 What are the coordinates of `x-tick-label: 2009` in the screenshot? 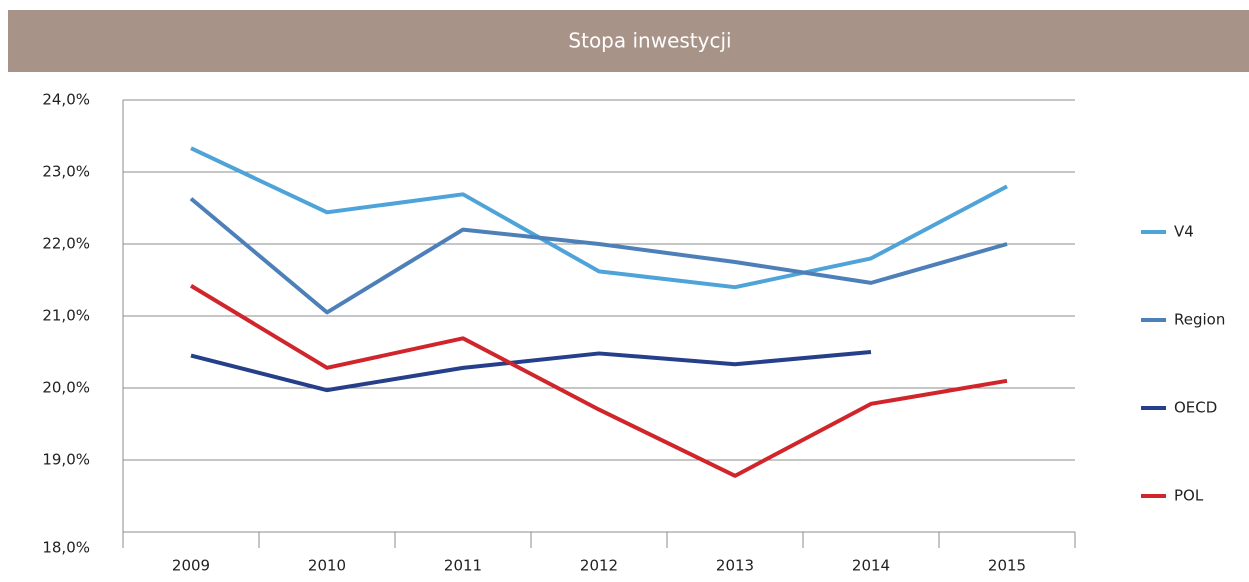 It's located at (191, 566).